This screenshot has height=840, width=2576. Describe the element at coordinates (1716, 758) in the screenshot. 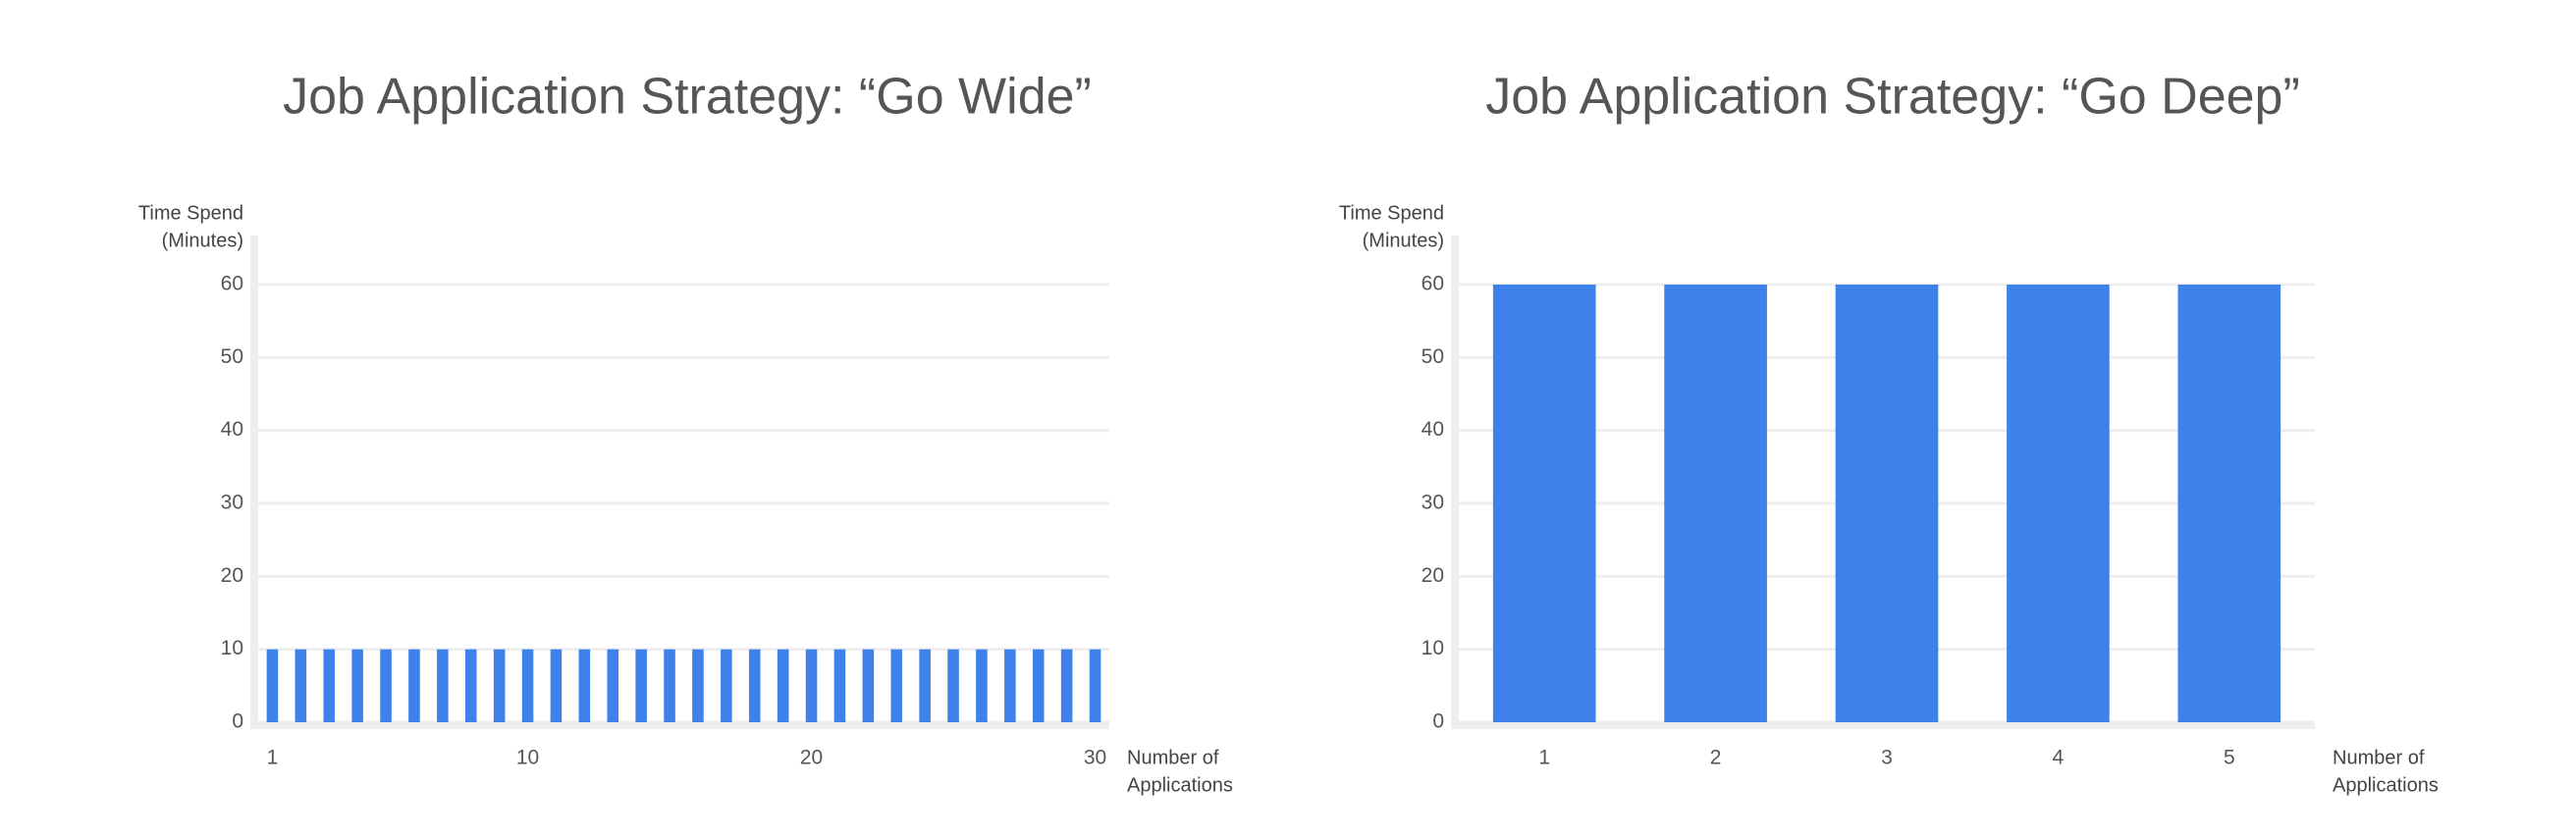

I see `x-tick-label: 2` at that location.